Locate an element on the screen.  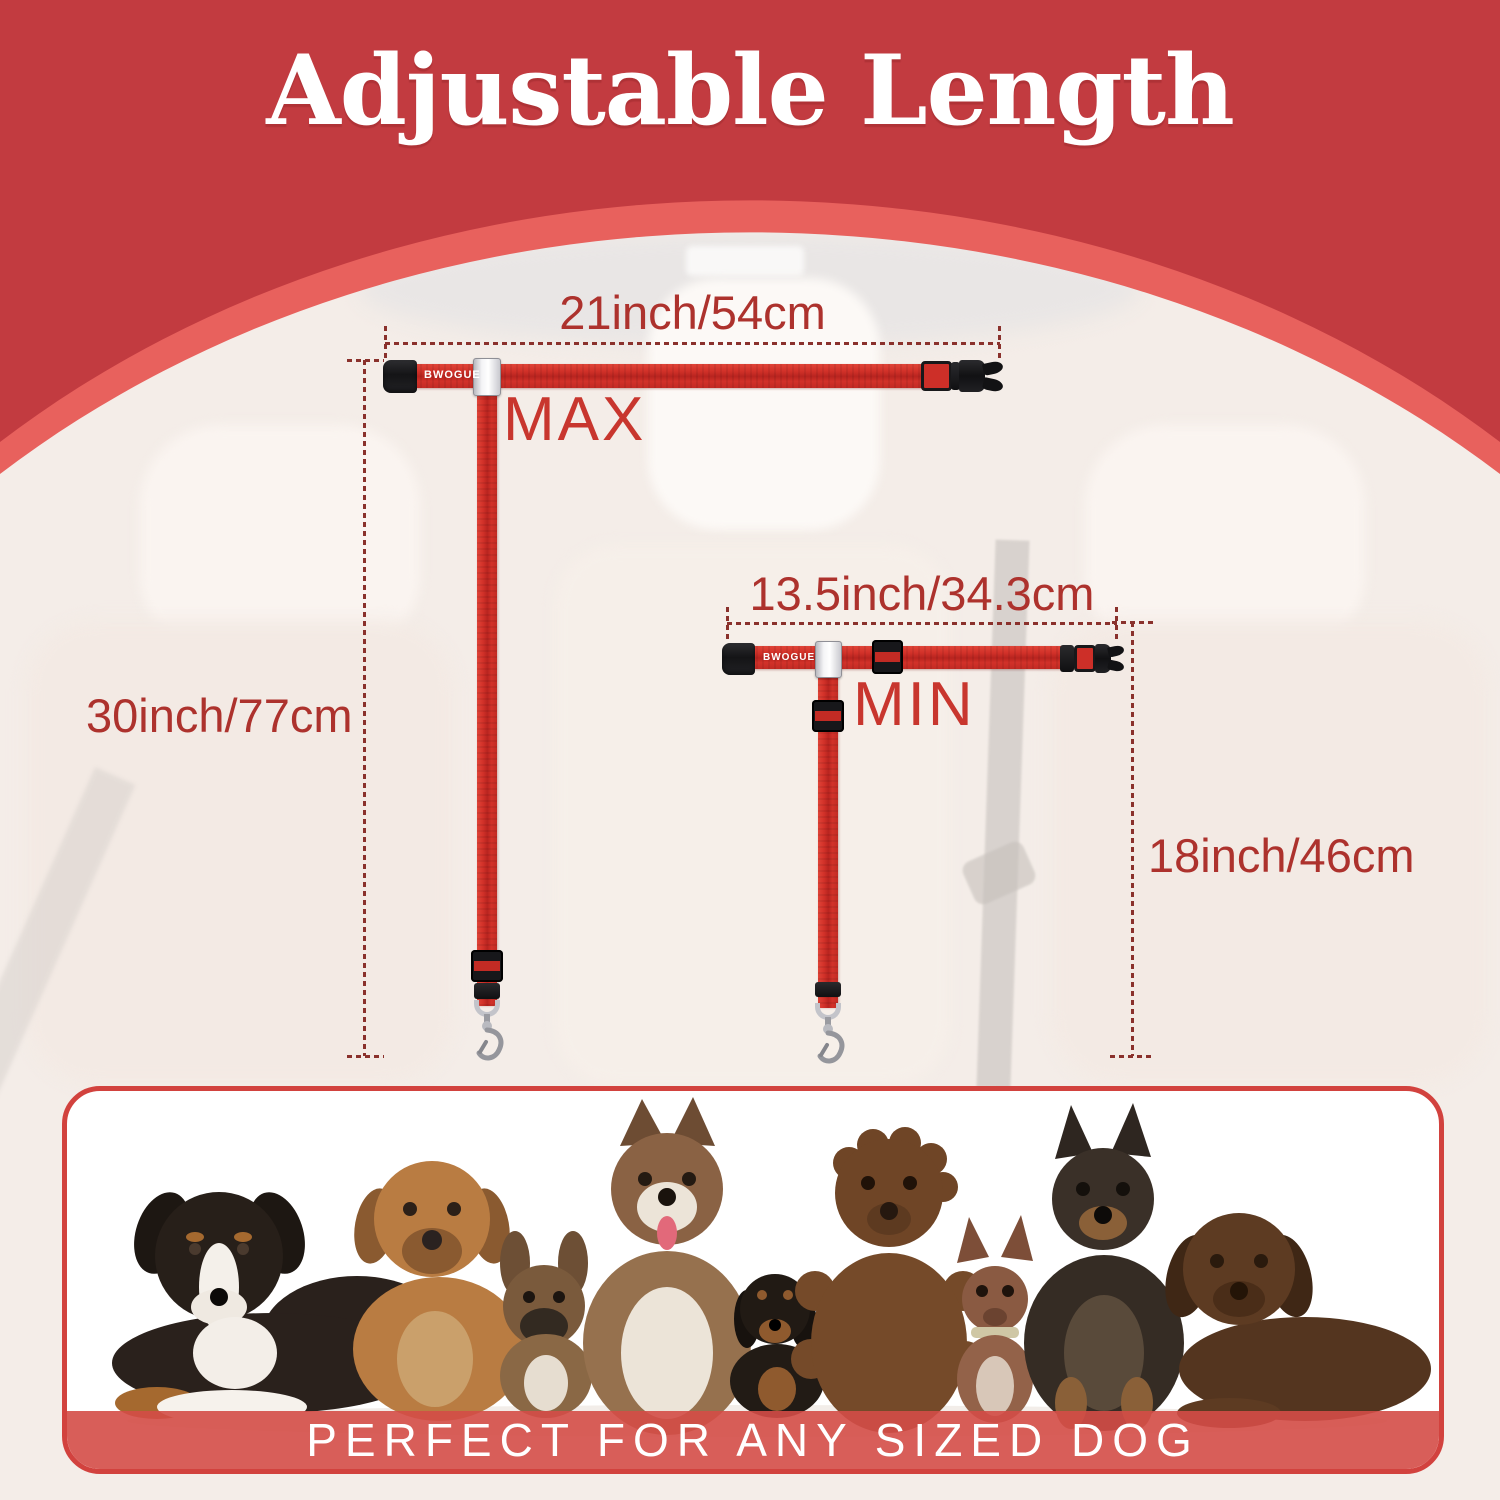
center-seatback is located at coordinates (752, 815).